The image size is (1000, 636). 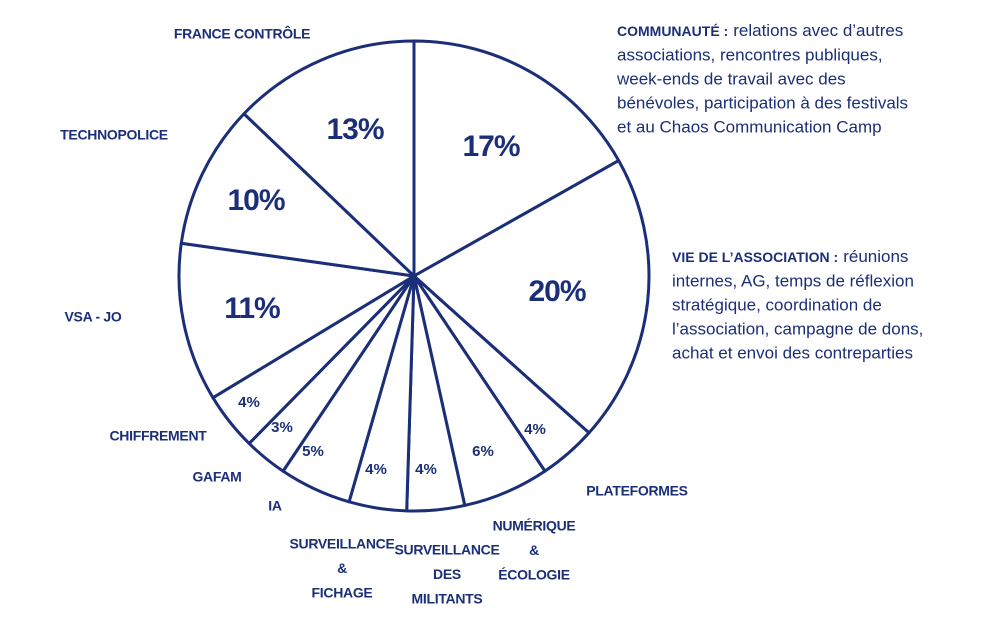 What do you see at coordinates (282, 427) in the screenshot?
I see `value-label: 3%` at bounding box center [282, 427].